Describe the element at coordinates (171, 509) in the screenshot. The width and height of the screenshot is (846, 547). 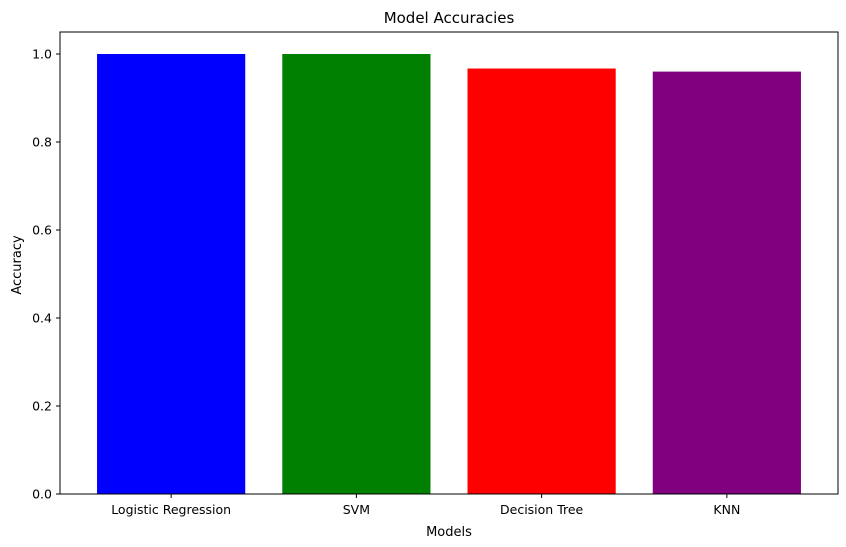
I see `x-tick-label: Logistic Regression` at that location.